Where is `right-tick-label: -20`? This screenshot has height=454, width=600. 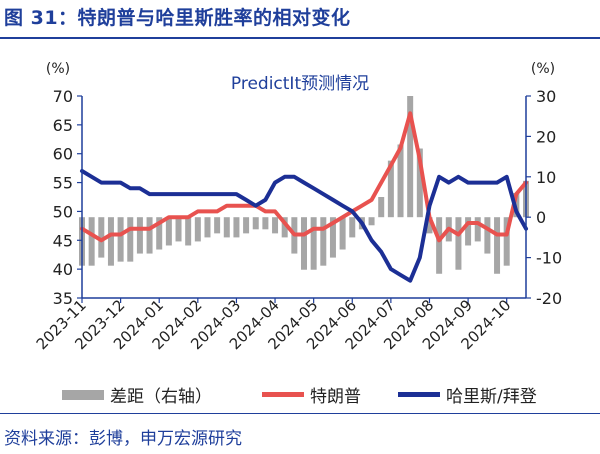 right-tick-label: -20 is located at coordinates (549, 298).